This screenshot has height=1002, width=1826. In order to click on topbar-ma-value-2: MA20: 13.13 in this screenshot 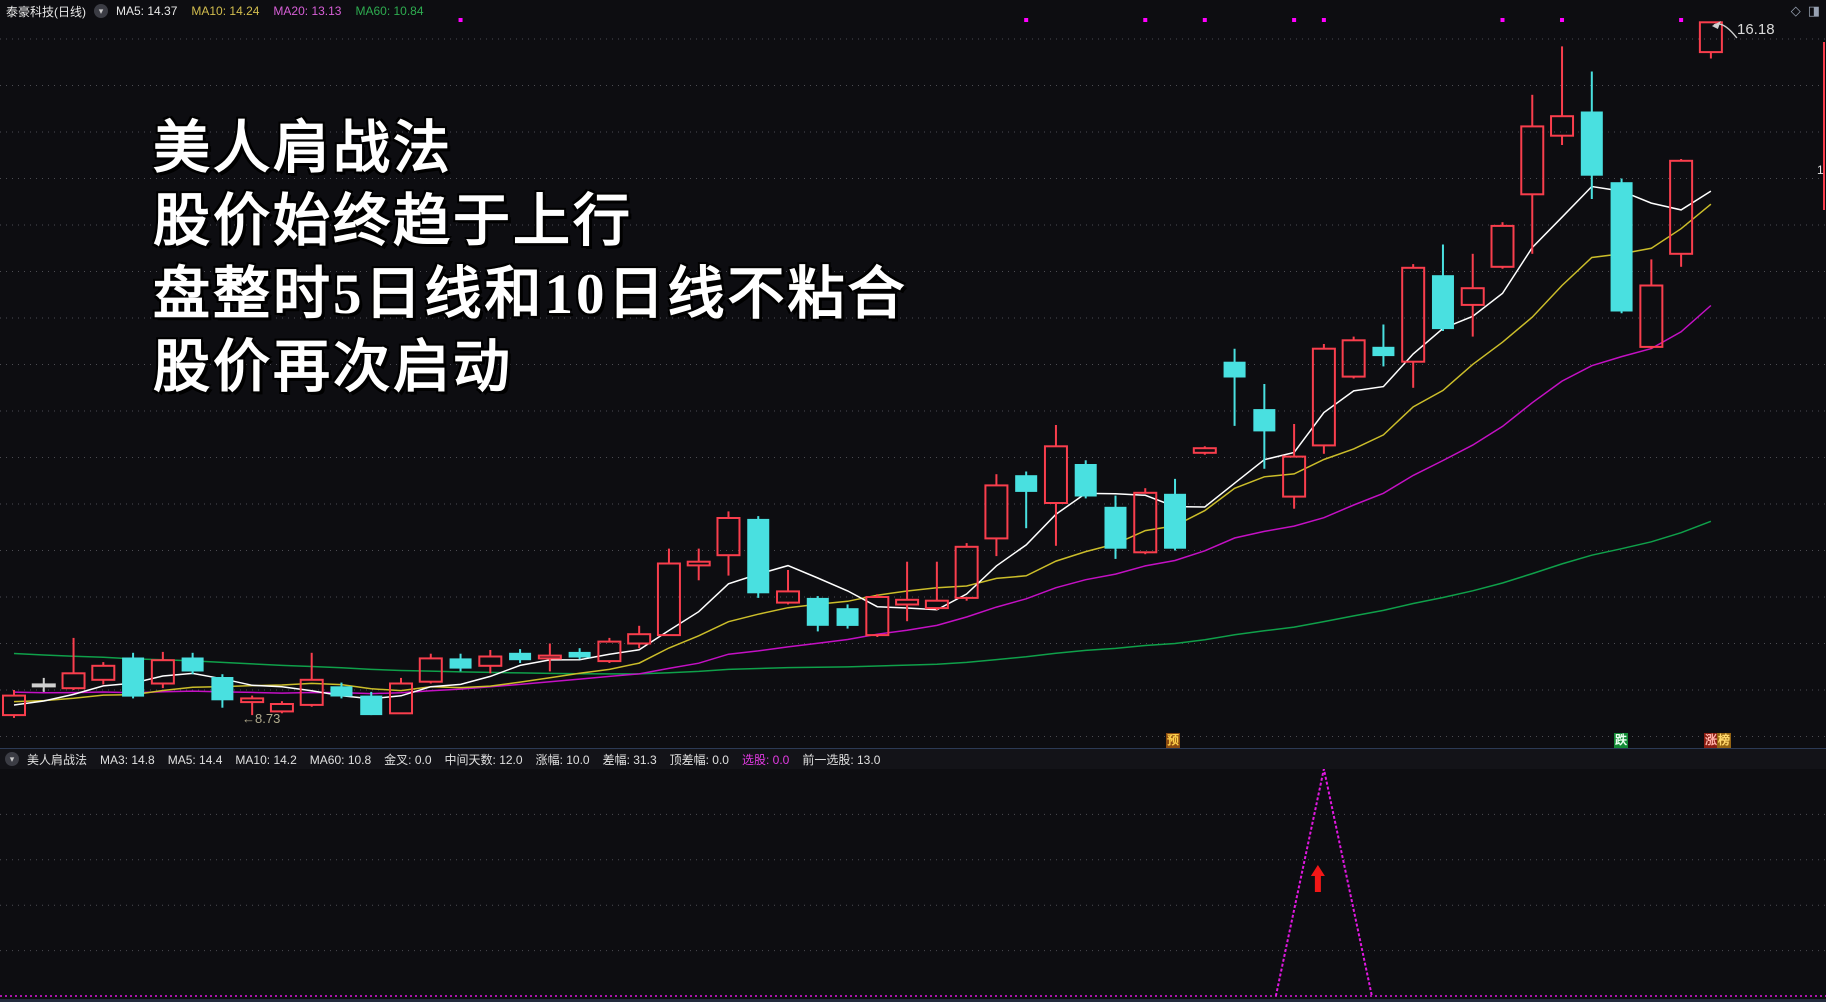, I will do `click(307, 11)`.